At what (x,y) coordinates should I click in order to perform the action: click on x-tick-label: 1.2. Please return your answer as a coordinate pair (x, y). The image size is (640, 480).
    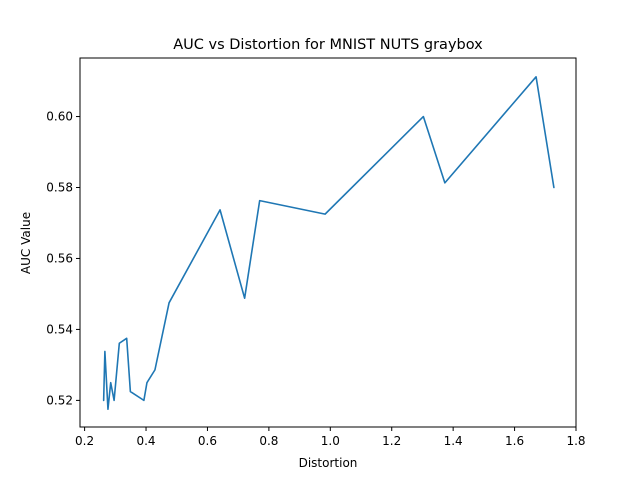
    Looking at the image, I should click on (391, 441).